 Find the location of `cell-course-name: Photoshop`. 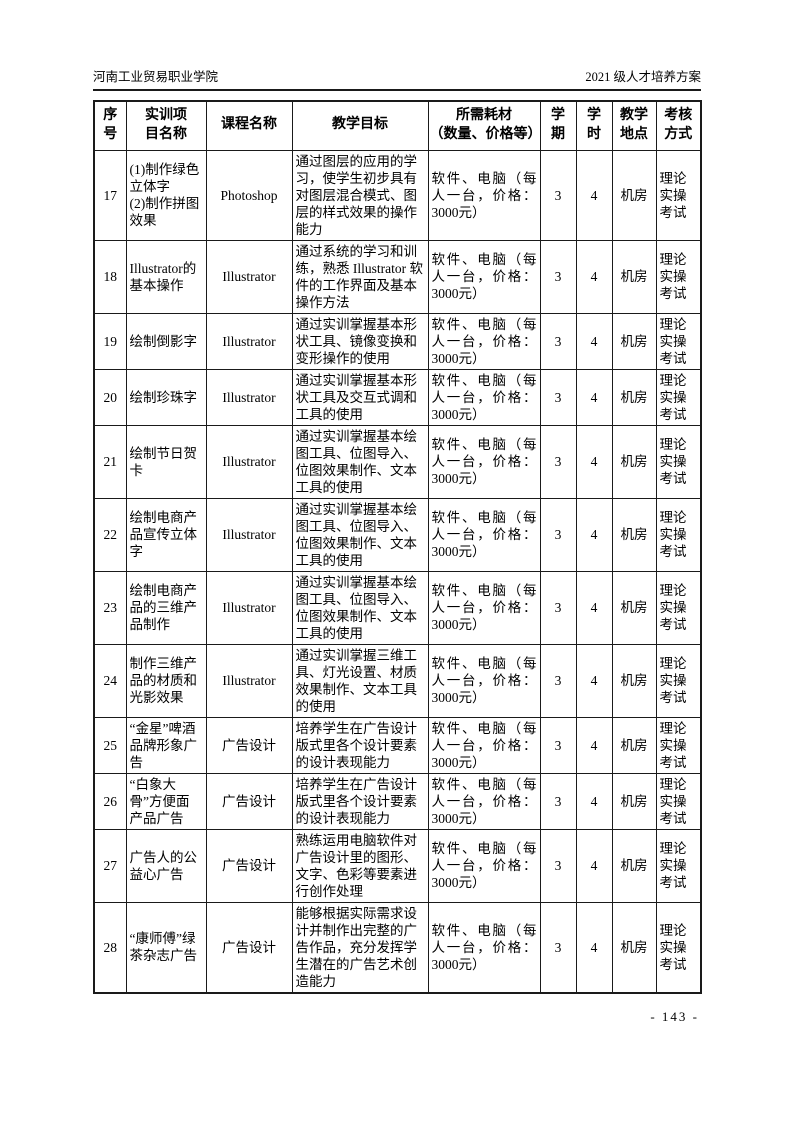

cell-course-name: Photoshop is located at coordinates (249, 195).